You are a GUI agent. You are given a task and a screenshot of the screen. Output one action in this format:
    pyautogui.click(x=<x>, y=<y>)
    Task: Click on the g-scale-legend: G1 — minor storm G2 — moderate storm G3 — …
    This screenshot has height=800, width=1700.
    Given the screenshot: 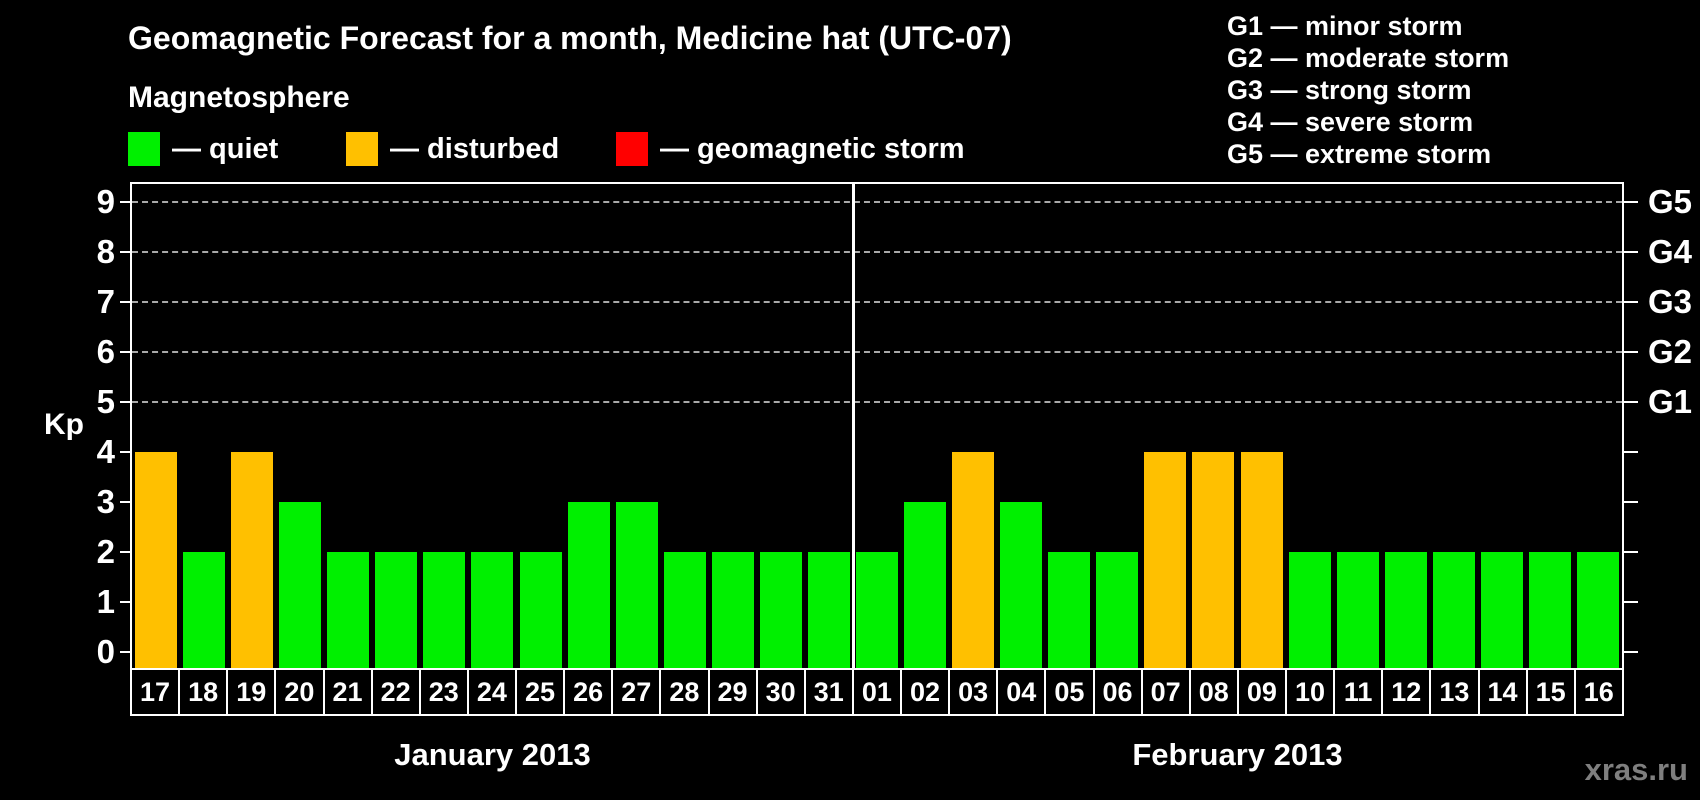 What is the action you would take?
    pyautogui.click(x=1368, y=90)
    